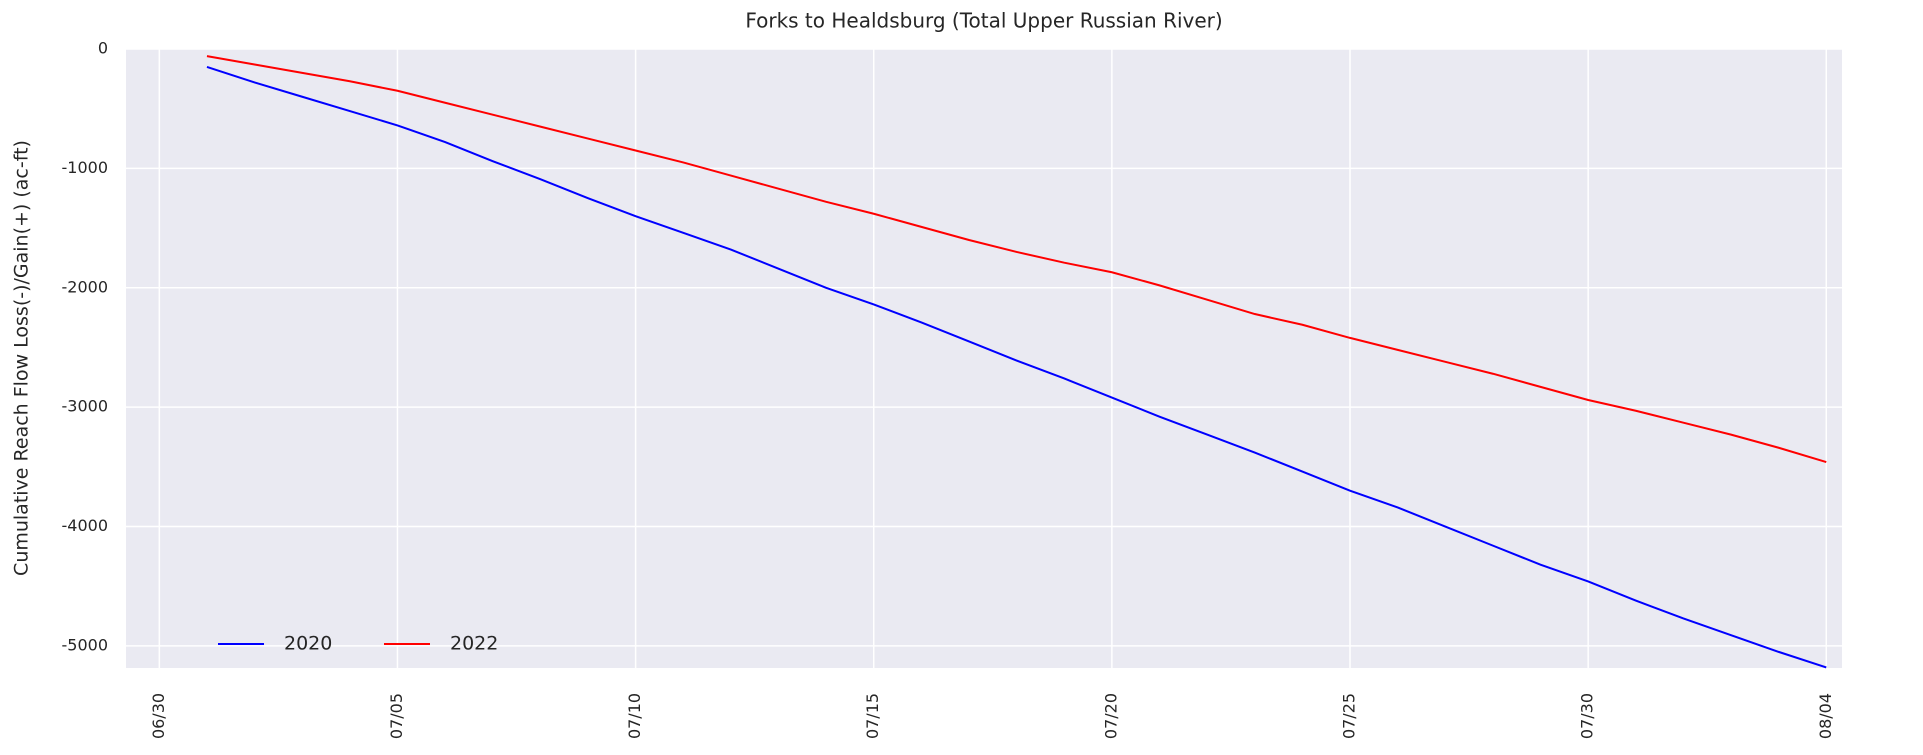  I want to click on y-tick-label: -3000, so click(85, 406).